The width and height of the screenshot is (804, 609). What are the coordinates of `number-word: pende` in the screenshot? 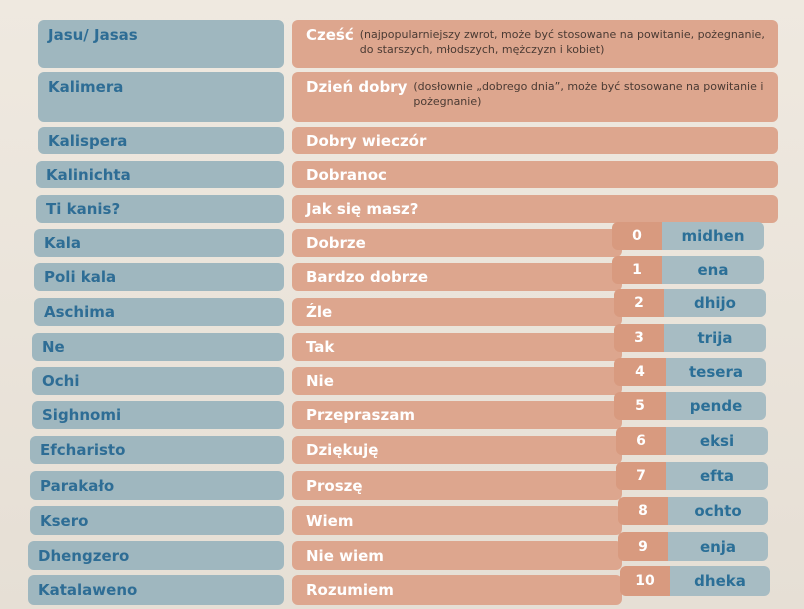 It's located at (716, 406).